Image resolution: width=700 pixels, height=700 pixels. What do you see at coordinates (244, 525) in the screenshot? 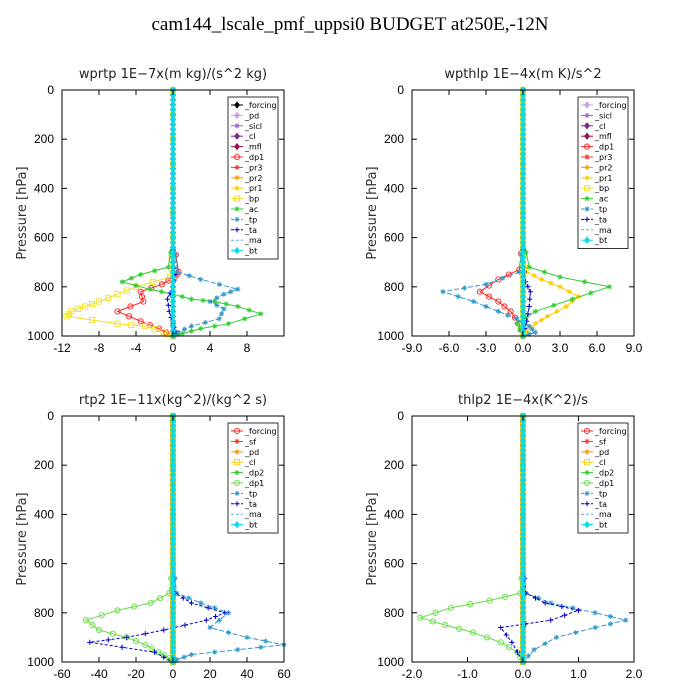
I see `legend-item: _bt` at bounding box center [244, 525].